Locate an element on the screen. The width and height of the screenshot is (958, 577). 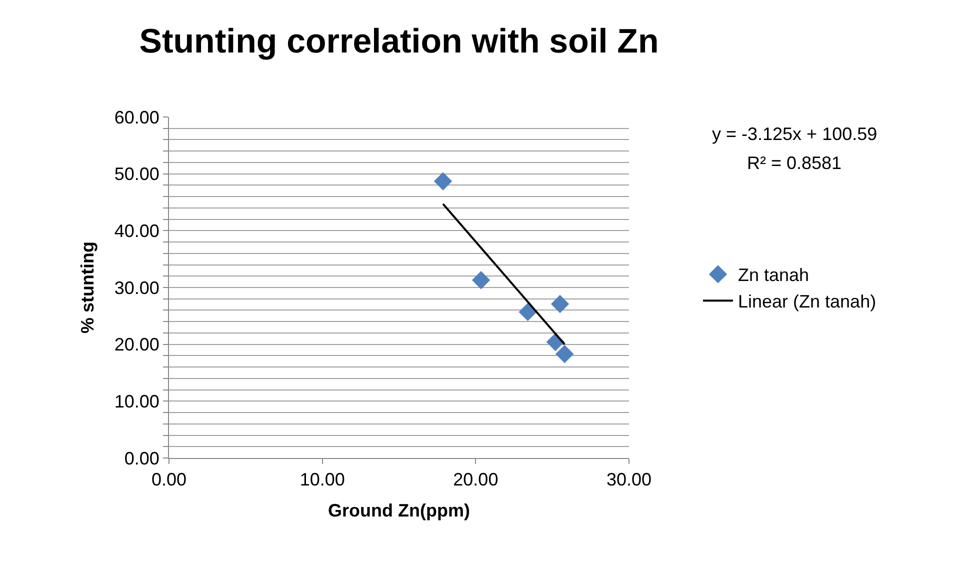
text: R² = 0.8581 is located at coordinates (794, 163).